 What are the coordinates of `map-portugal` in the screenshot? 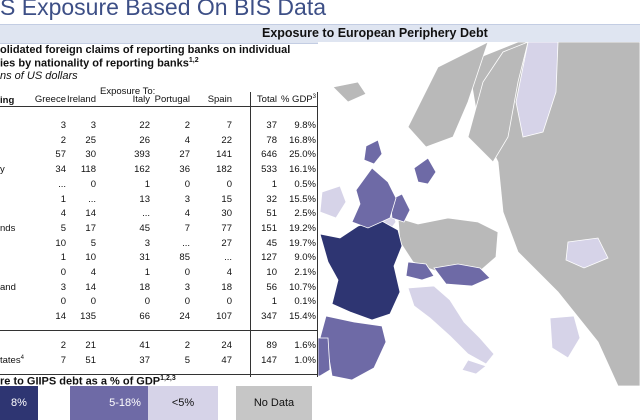 It's located at (324, 357).